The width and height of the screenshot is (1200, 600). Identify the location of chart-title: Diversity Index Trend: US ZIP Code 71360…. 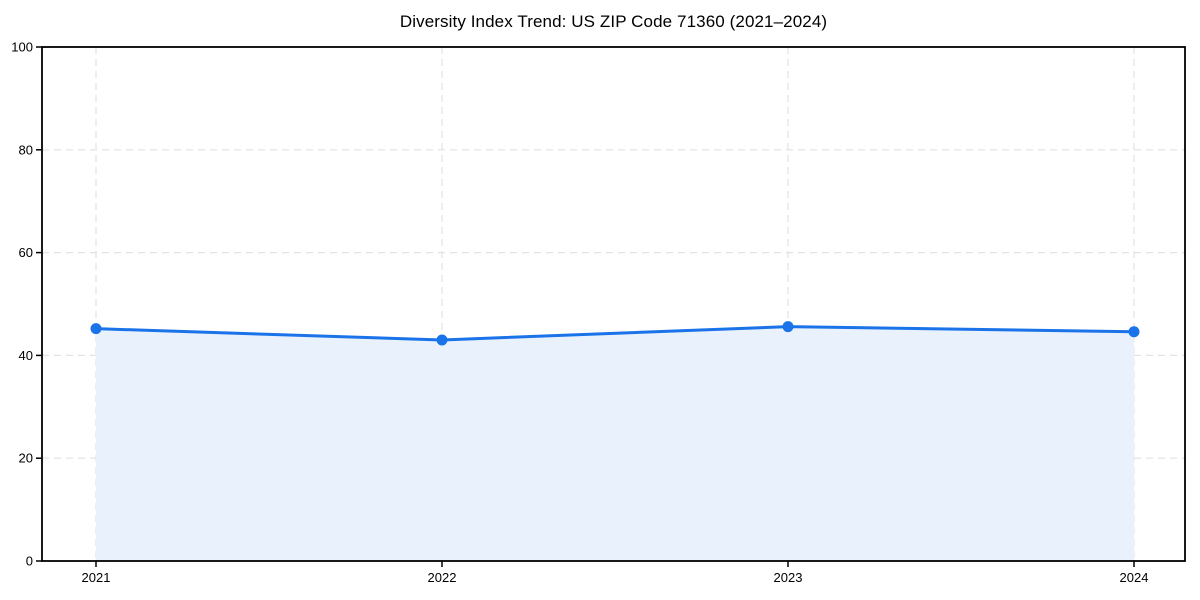
(613, 21).